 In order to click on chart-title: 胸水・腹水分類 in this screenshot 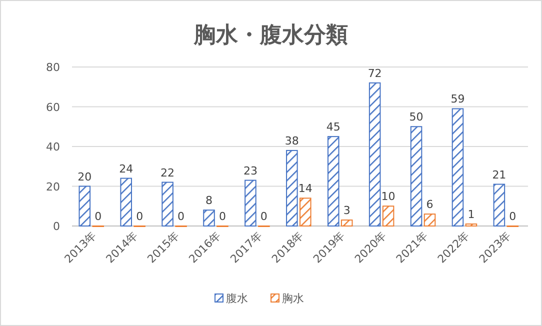, I will do `click(270, 35)`.